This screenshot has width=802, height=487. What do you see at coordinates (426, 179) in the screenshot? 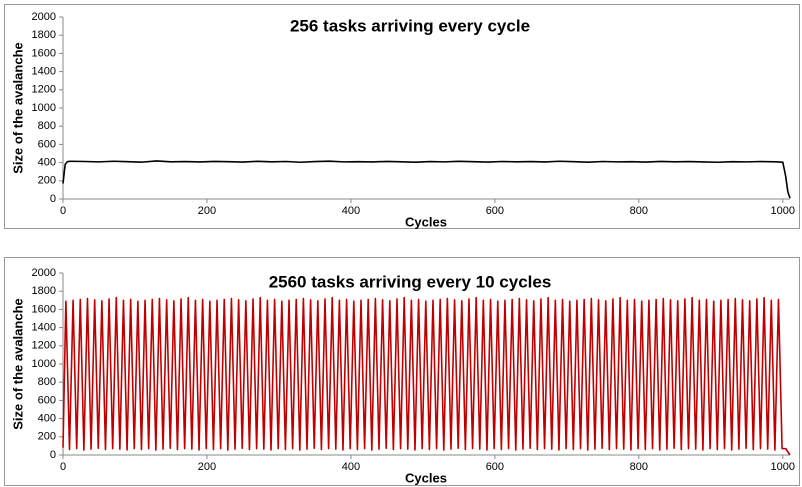
I see `data-line` at bounding box center [426, 179].